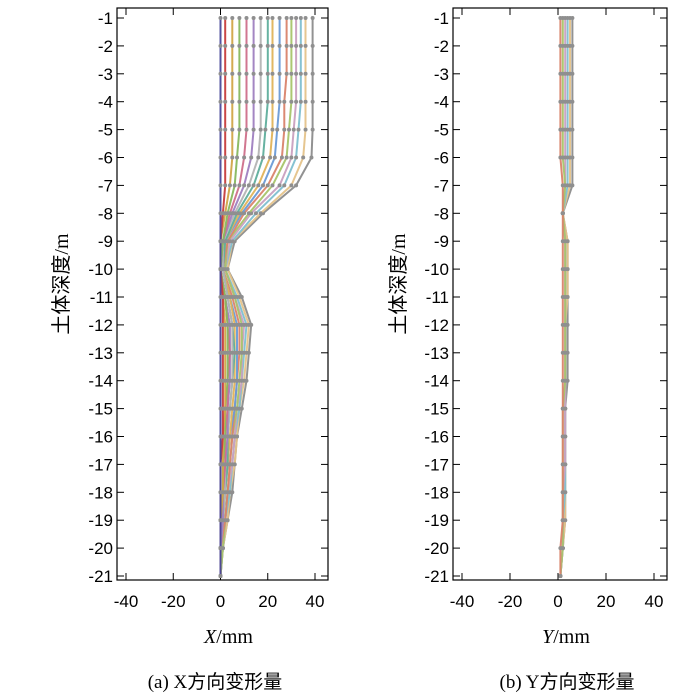  I want to click on y-tick-label: -13, so click(100, 353).